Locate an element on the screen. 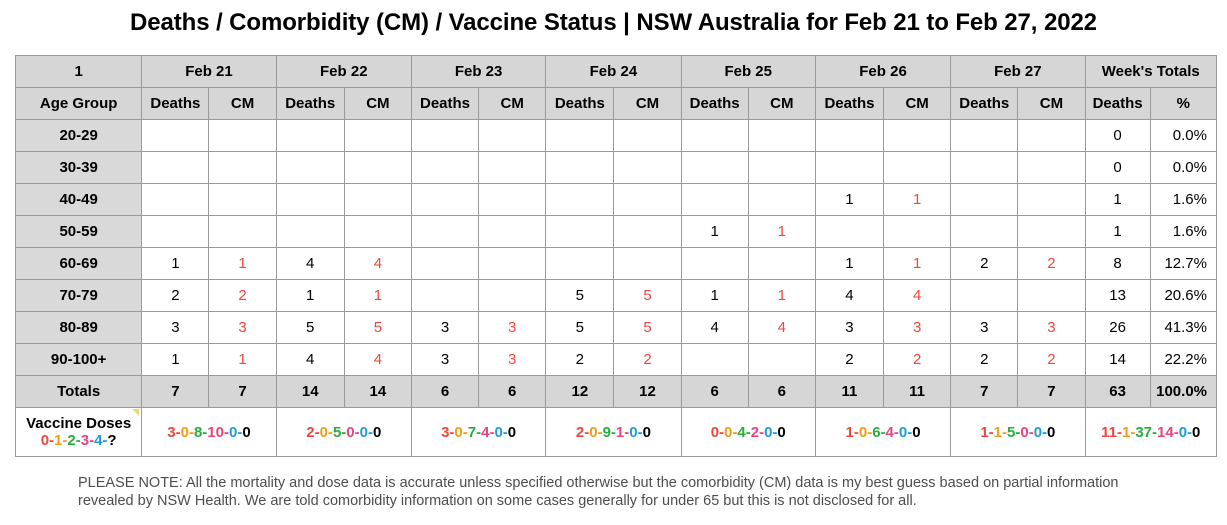 The image size is (1227, 525). week-deaths-cell: 13 is located at coordinates (1117, 295).